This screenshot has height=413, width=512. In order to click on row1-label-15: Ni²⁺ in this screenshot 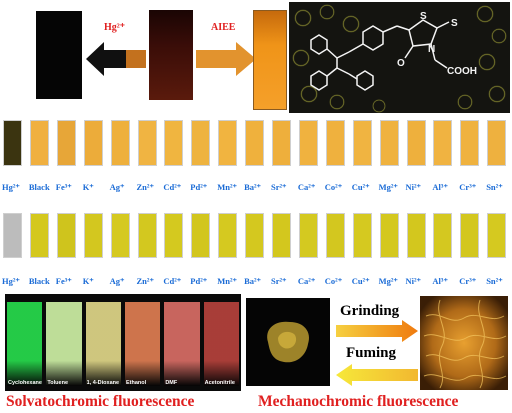, I will do `click(413, 187)`.